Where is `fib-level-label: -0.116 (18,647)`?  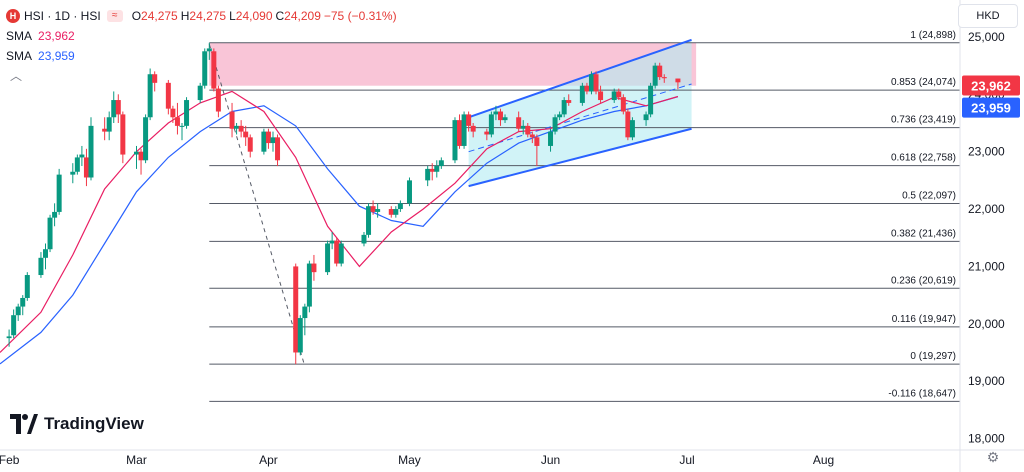 fib-level-label: -0.116 (18,647) is located at coordinates (922, 393).